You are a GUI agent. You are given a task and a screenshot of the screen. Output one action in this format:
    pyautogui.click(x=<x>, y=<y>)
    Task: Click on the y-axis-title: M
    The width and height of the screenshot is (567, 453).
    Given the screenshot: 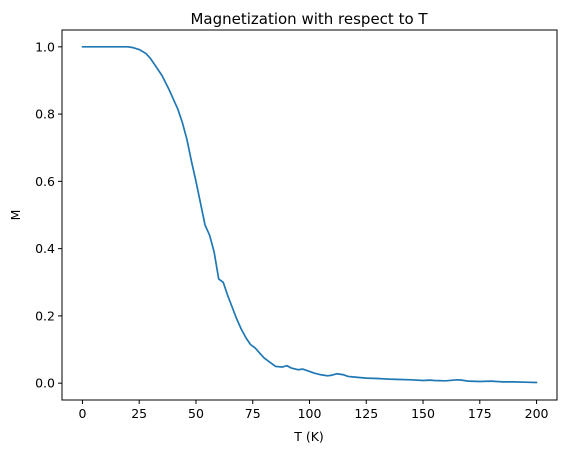 What is the action you would take?
    pyautogui.click(x=15, y=215)
    